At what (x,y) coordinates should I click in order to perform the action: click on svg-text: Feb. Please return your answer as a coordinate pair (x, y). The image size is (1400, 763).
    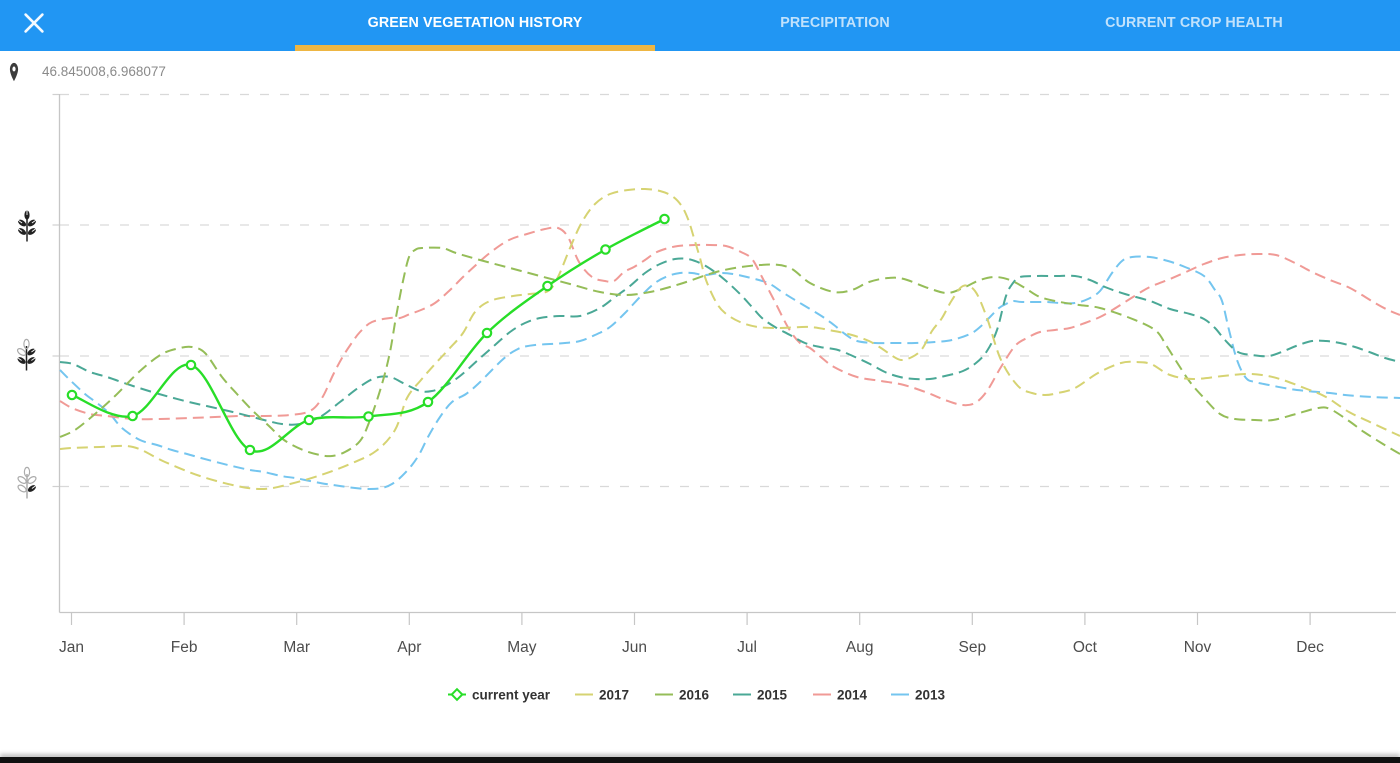
    Looking at the image, I should click on (184, 647).